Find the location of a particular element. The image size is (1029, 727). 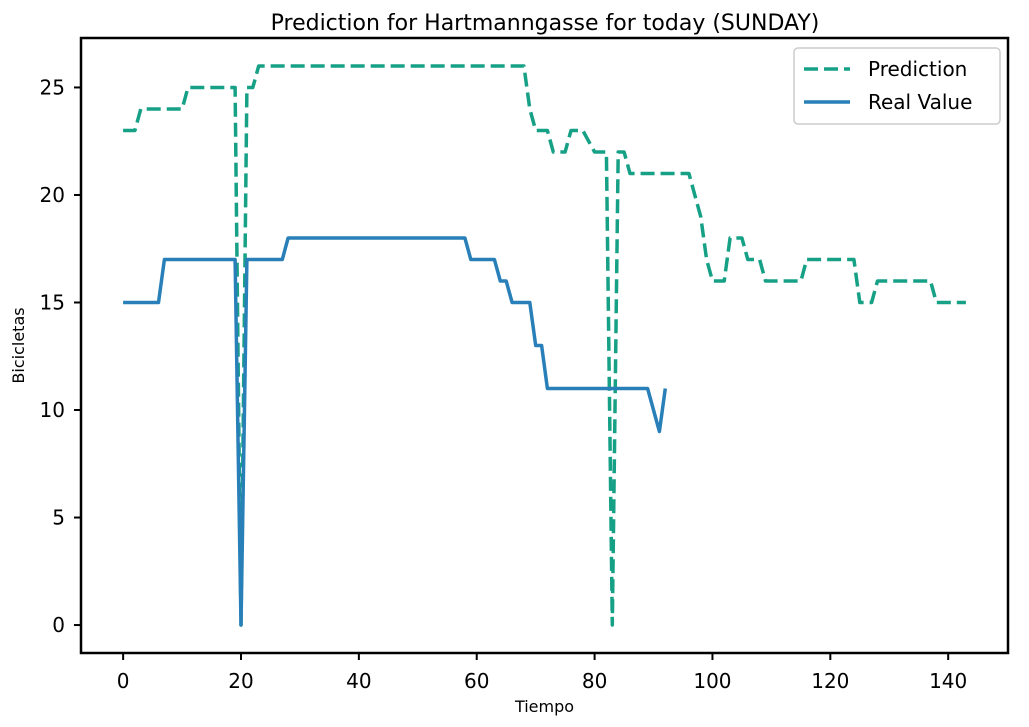

y-tick-label: 20 is located at coordinates (52, 195).